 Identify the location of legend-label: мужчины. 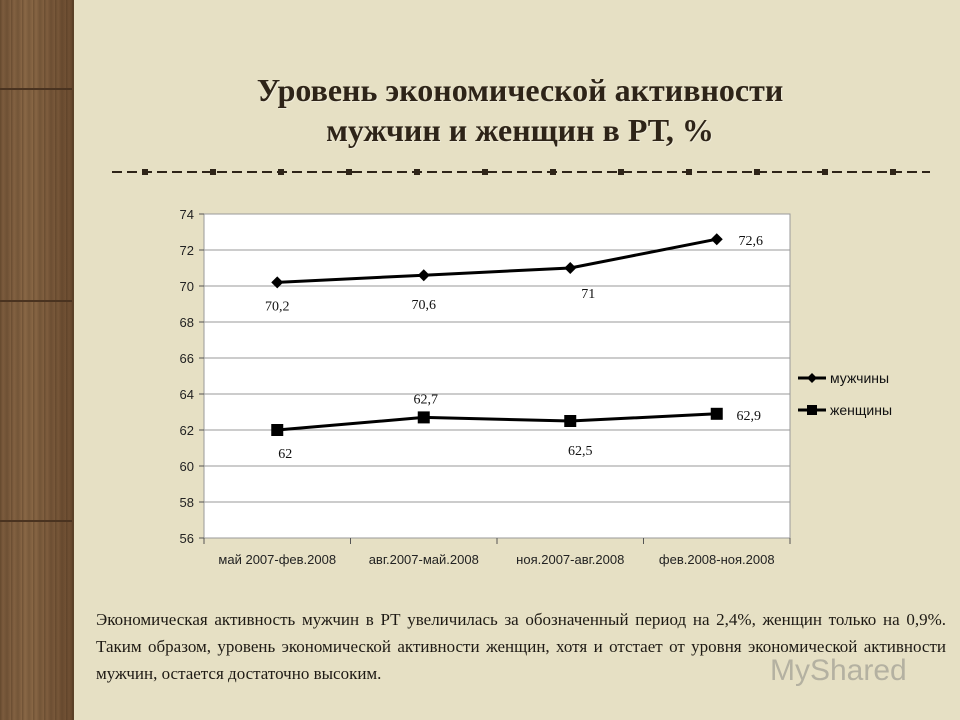
(859, 378).